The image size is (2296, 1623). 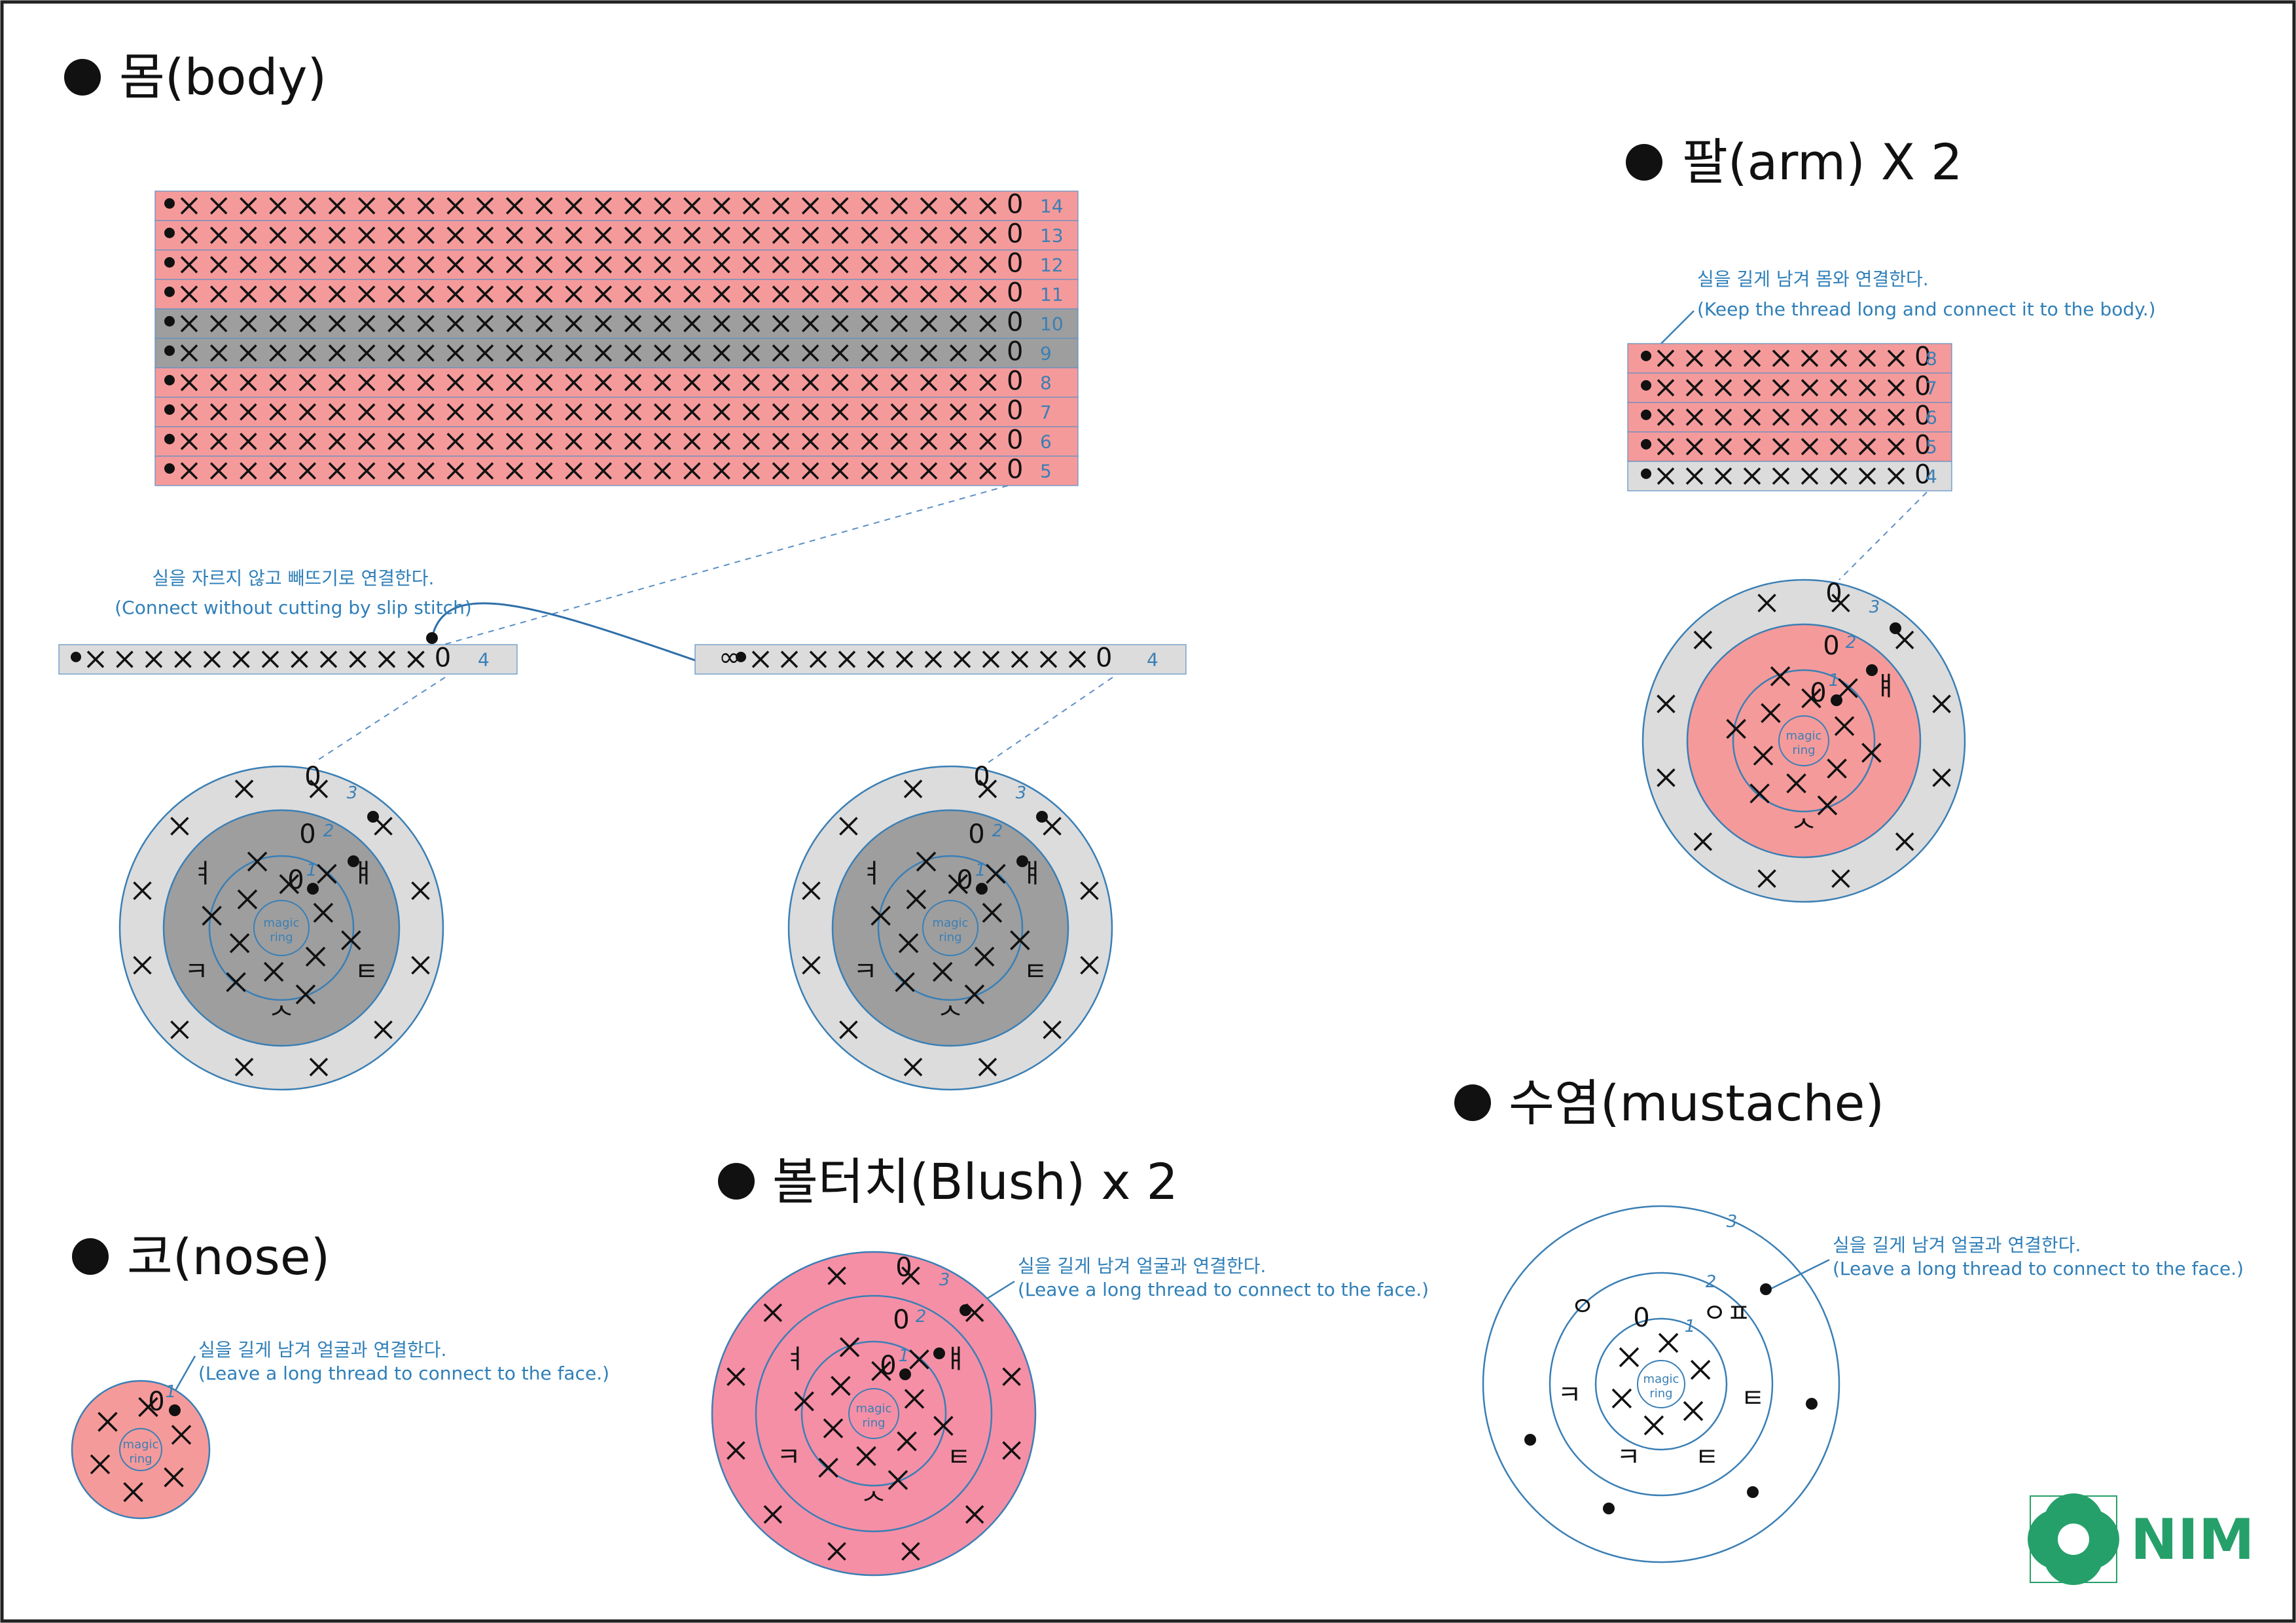 What do you see at coordinates (874, 1409) in the screenshot?
I see `magic-ring-label: magic` at bounding box center [874, 1409].